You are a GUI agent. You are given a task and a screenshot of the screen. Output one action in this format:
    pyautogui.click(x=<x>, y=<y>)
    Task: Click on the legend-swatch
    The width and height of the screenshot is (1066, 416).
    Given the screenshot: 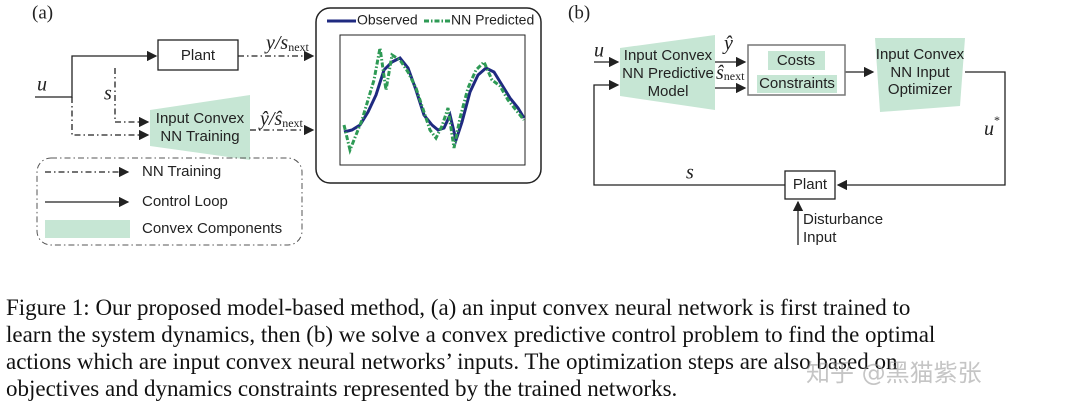 What is the action you would take?
    pyautogui.click(x=87, y=229)
    